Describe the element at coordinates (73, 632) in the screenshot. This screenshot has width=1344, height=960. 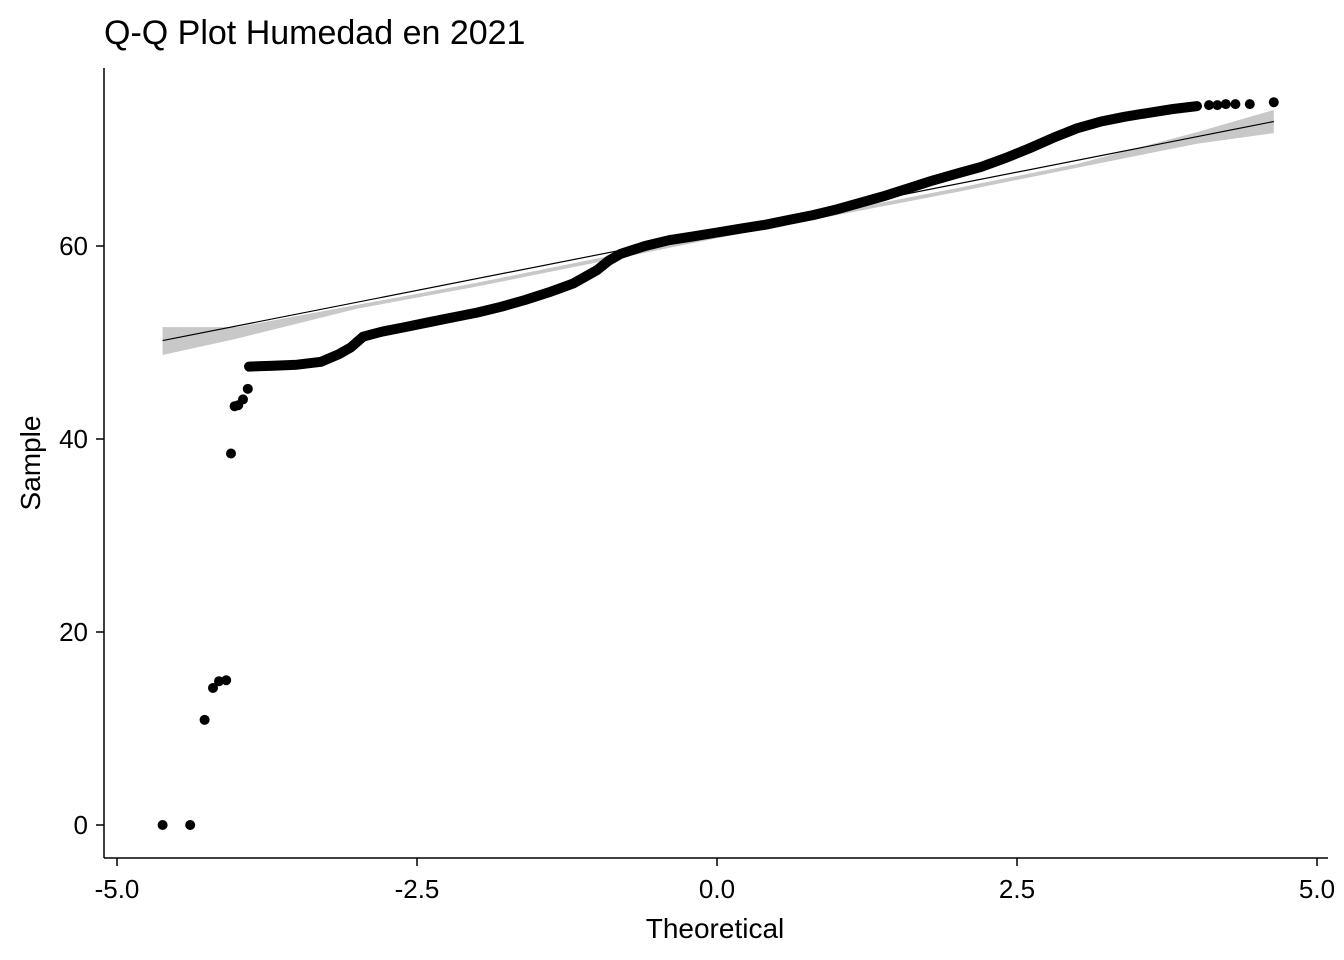
I see `y-tick-label: 20` at that location.